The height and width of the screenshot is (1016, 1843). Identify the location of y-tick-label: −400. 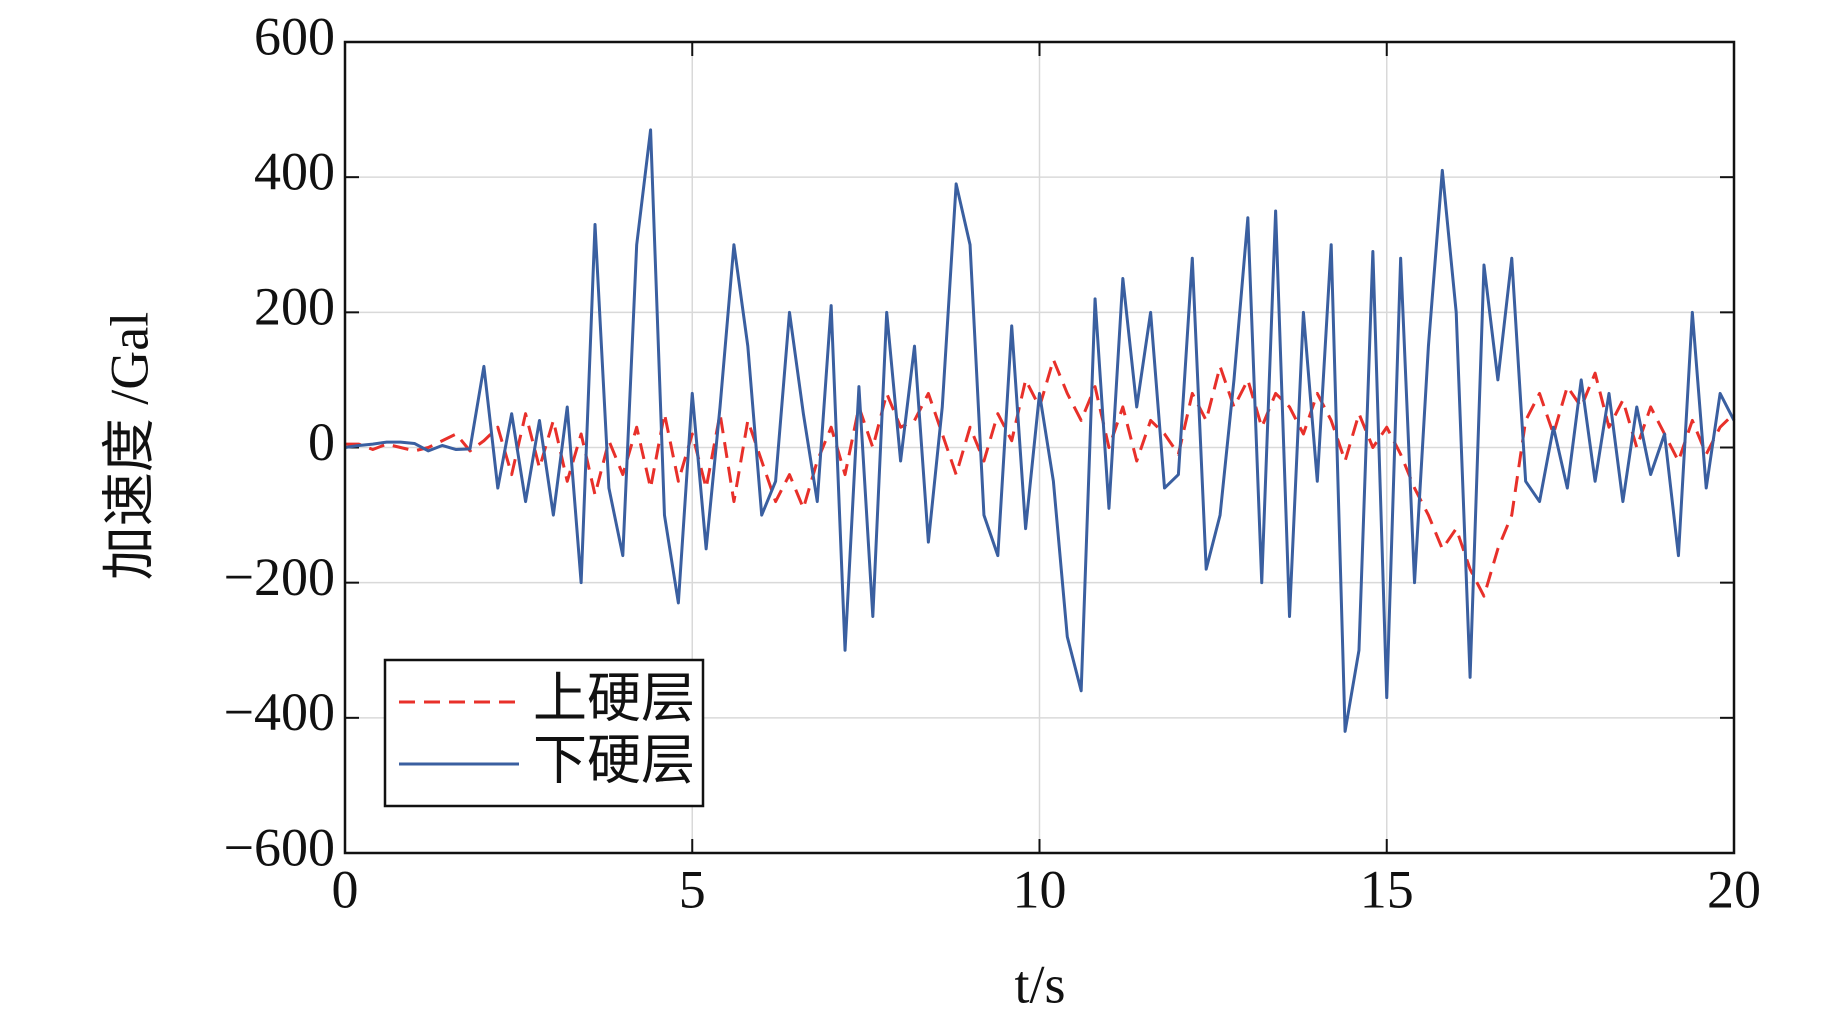
(279, 712).